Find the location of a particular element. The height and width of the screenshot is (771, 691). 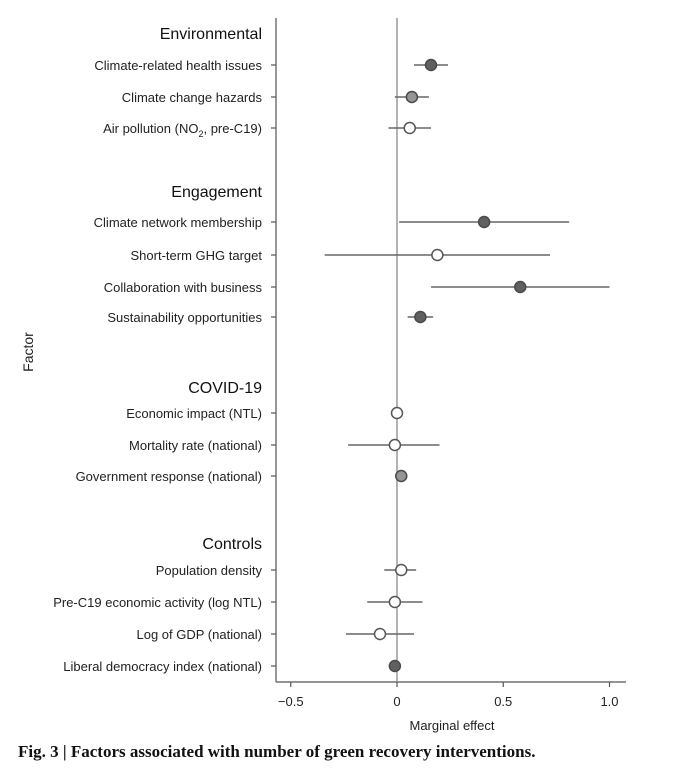

factor-label-text: Sustainability opportunities is located at coordinates (184, 317).